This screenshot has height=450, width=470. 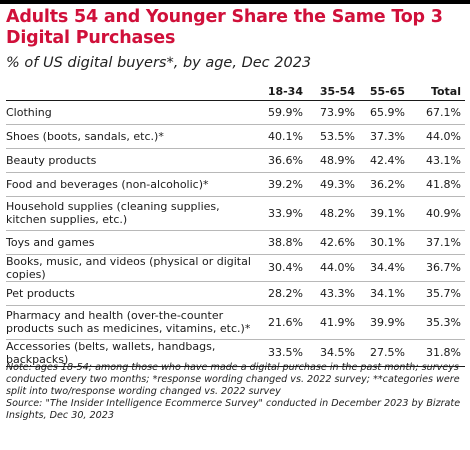 What do you see at coordinates (437, 293) in the screenshot?
I see `cell-total: 35.7%` at bounding box center [437, 293].